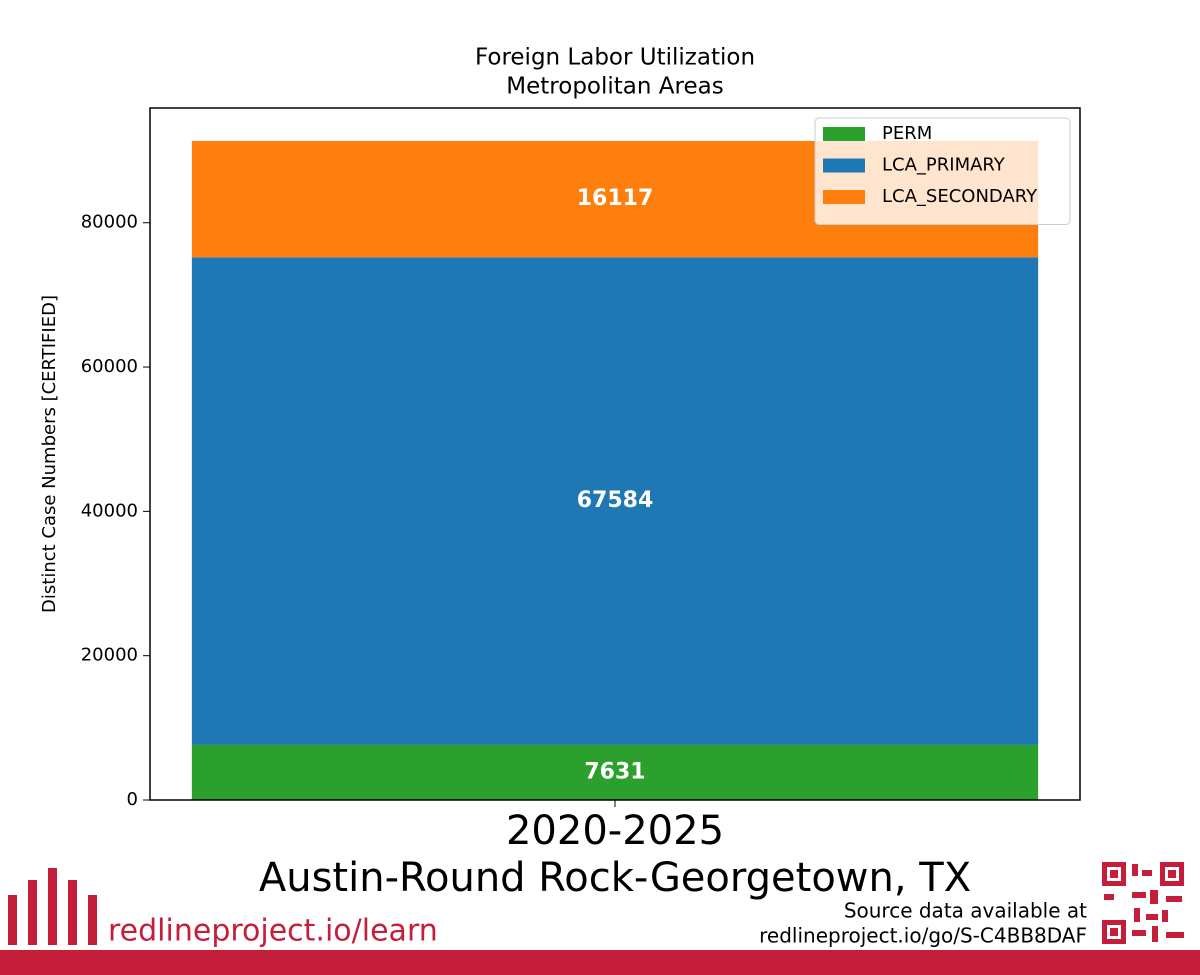 The image size is (1200, 975). I want to click on chart-title: Foreign Labor Utilization, so click(615, 58).